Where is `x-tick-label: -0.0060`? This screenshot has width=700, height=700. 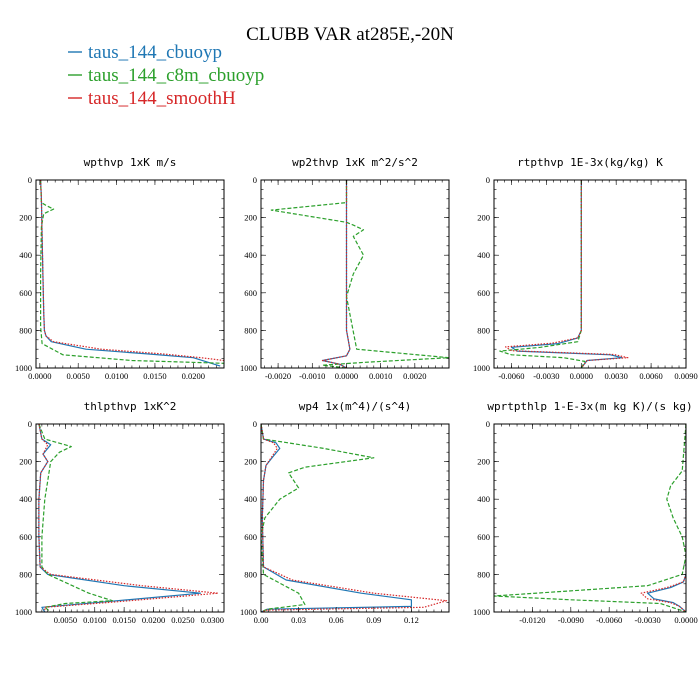
x-tick-label: -0.0060 is located at coordinates (609, 620).